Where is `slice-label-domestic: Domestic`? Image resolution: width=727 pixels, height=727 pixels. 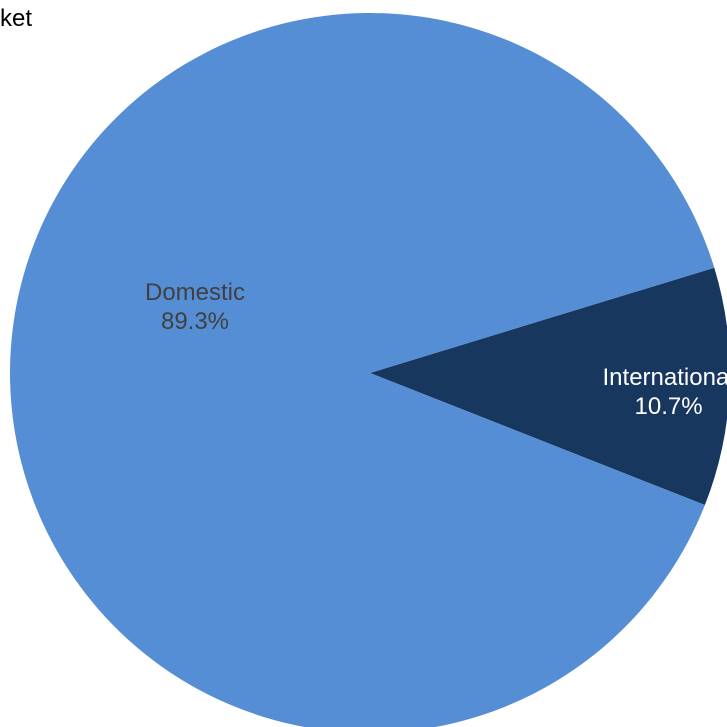
slice-label-domestic: Domestic is located at coordinates (195, 292).